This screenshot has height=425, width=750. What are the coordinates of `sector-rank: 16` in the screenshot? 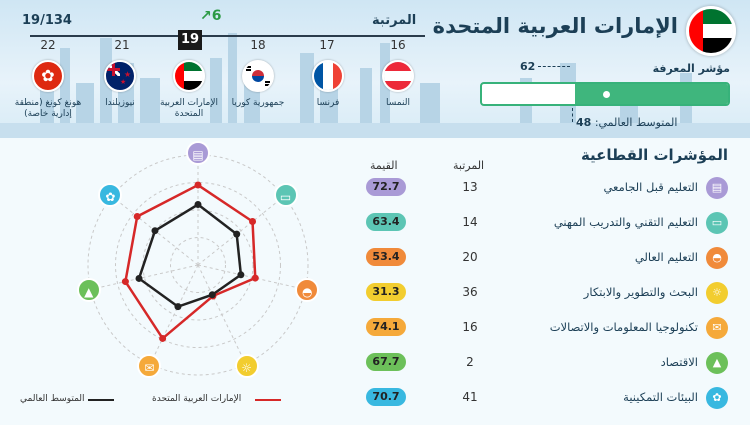 It's located at (470, 327).